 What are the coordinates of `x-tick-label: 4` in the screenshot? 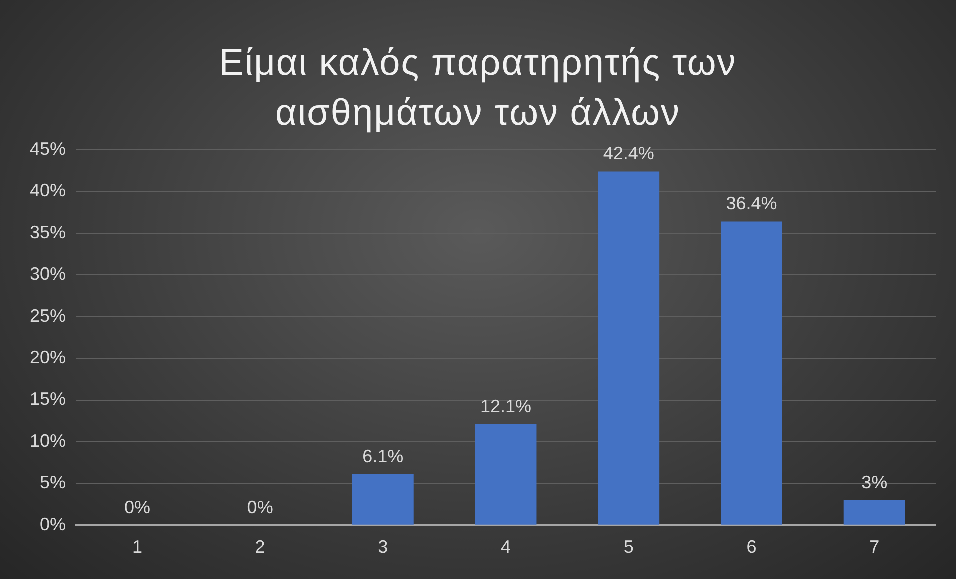 It's located at (506, 547).